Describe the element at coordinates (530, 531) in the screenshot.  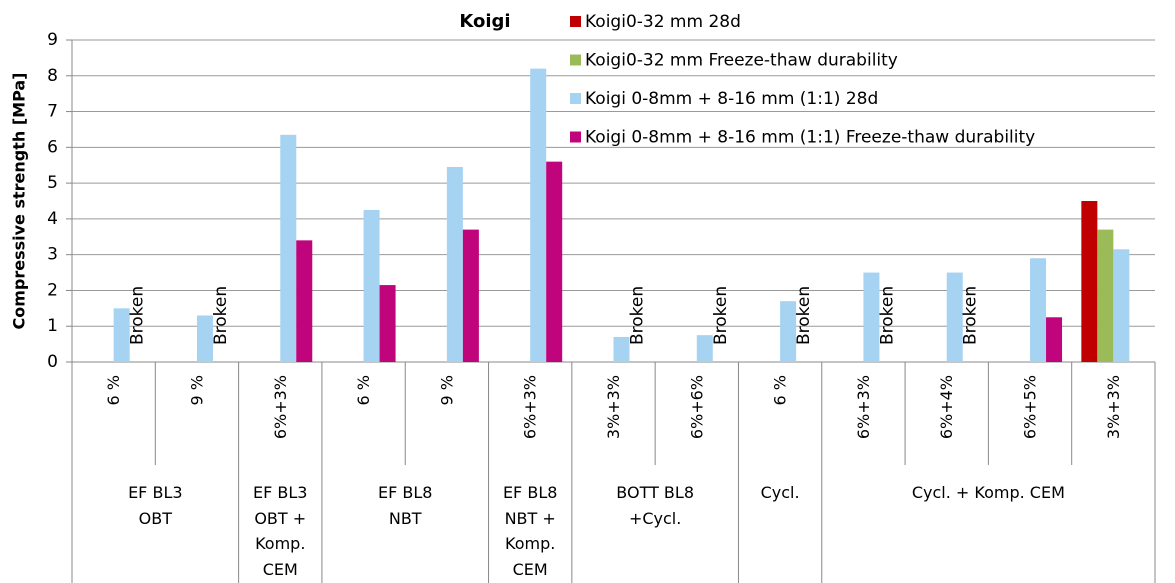
I see `group-label: EF BL8 NBT + Komp. CEM` at that location.